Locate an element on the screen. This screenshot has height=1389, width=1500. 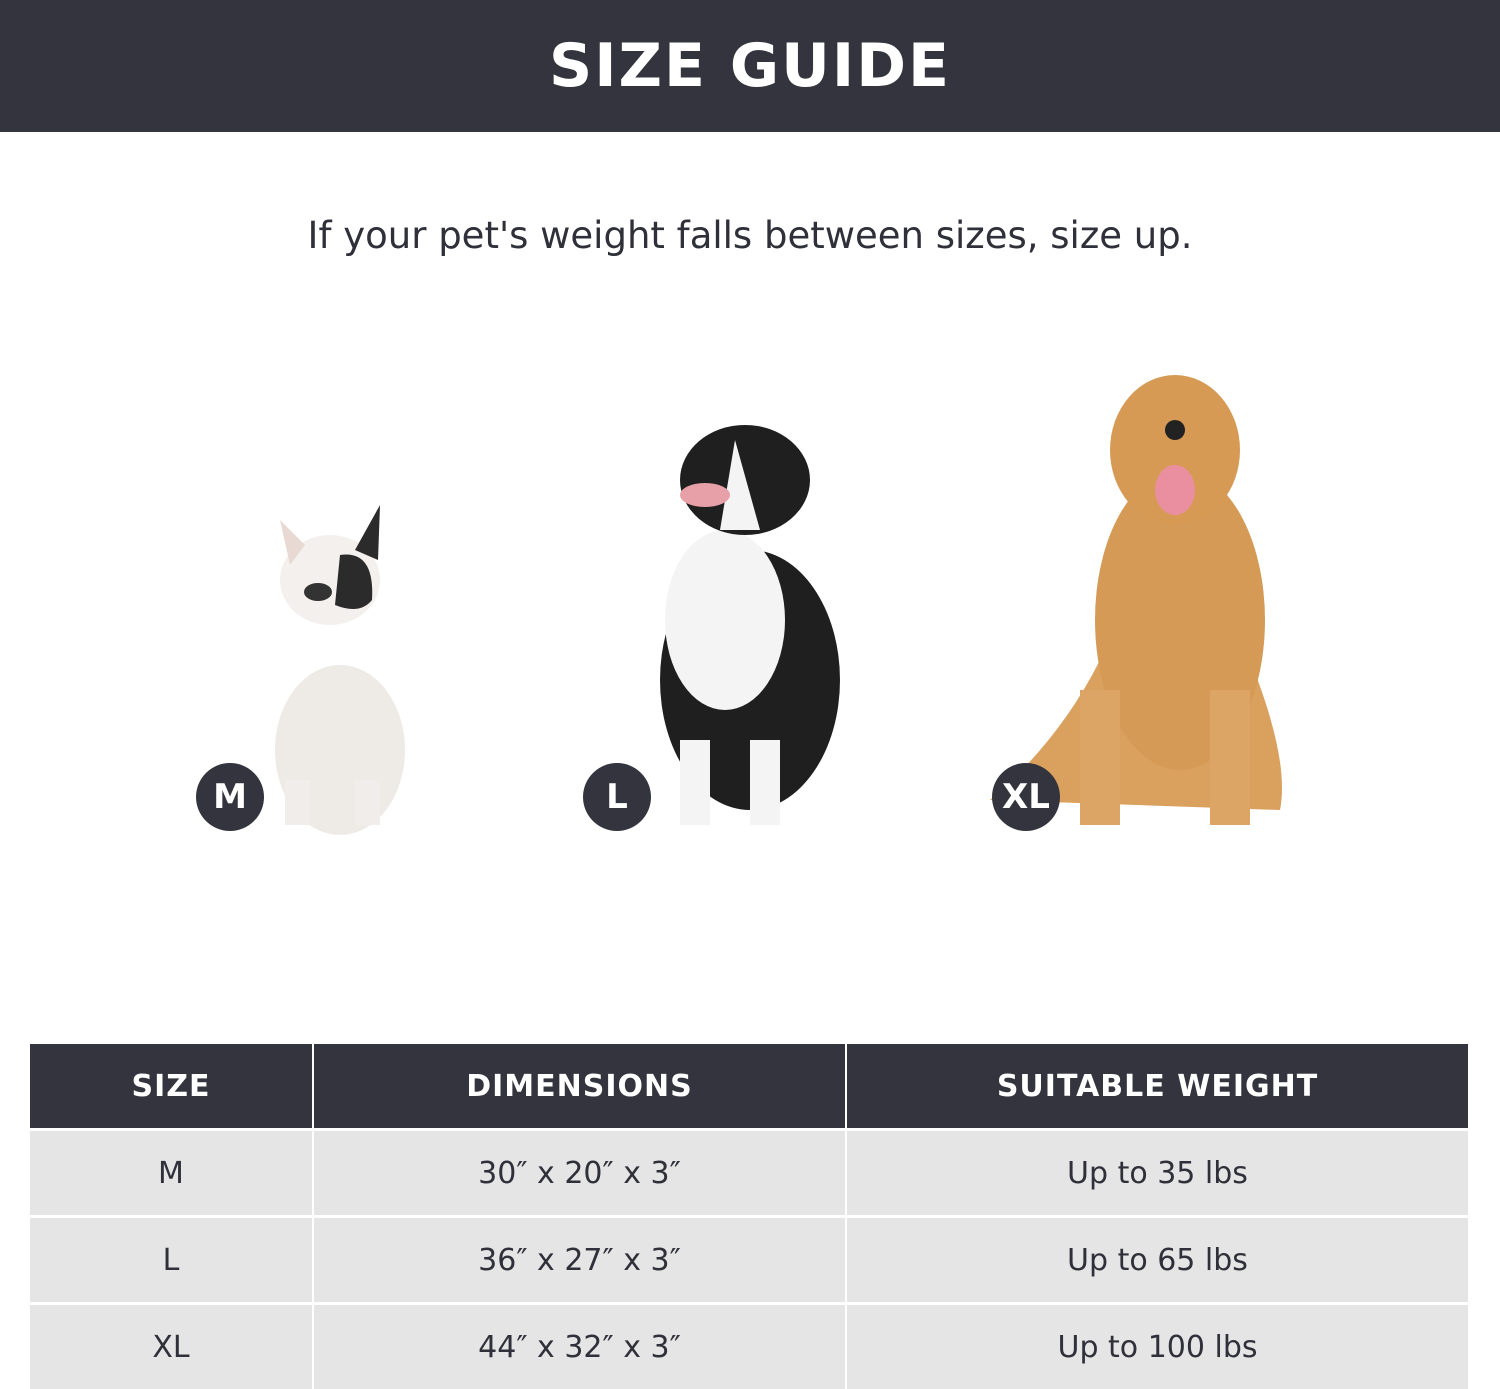
cell-weight: Up to 35 lbs is located at coordinates (1157, 1173).